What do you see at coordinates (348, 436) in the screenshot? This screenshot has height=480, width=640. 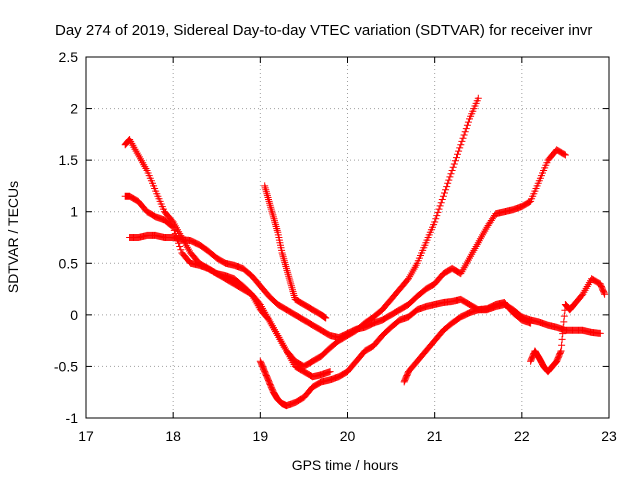 I see `x-tick-label: 20` at bounding box center [348, 436].